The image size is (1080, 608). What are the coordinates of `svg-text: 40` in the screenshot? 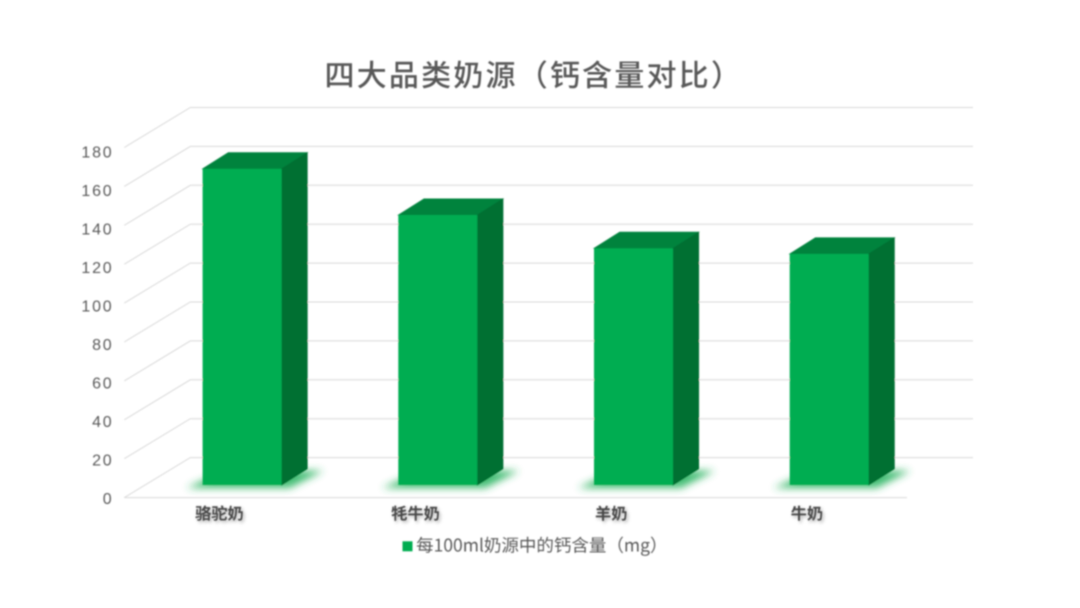 It's located at (102, 422).